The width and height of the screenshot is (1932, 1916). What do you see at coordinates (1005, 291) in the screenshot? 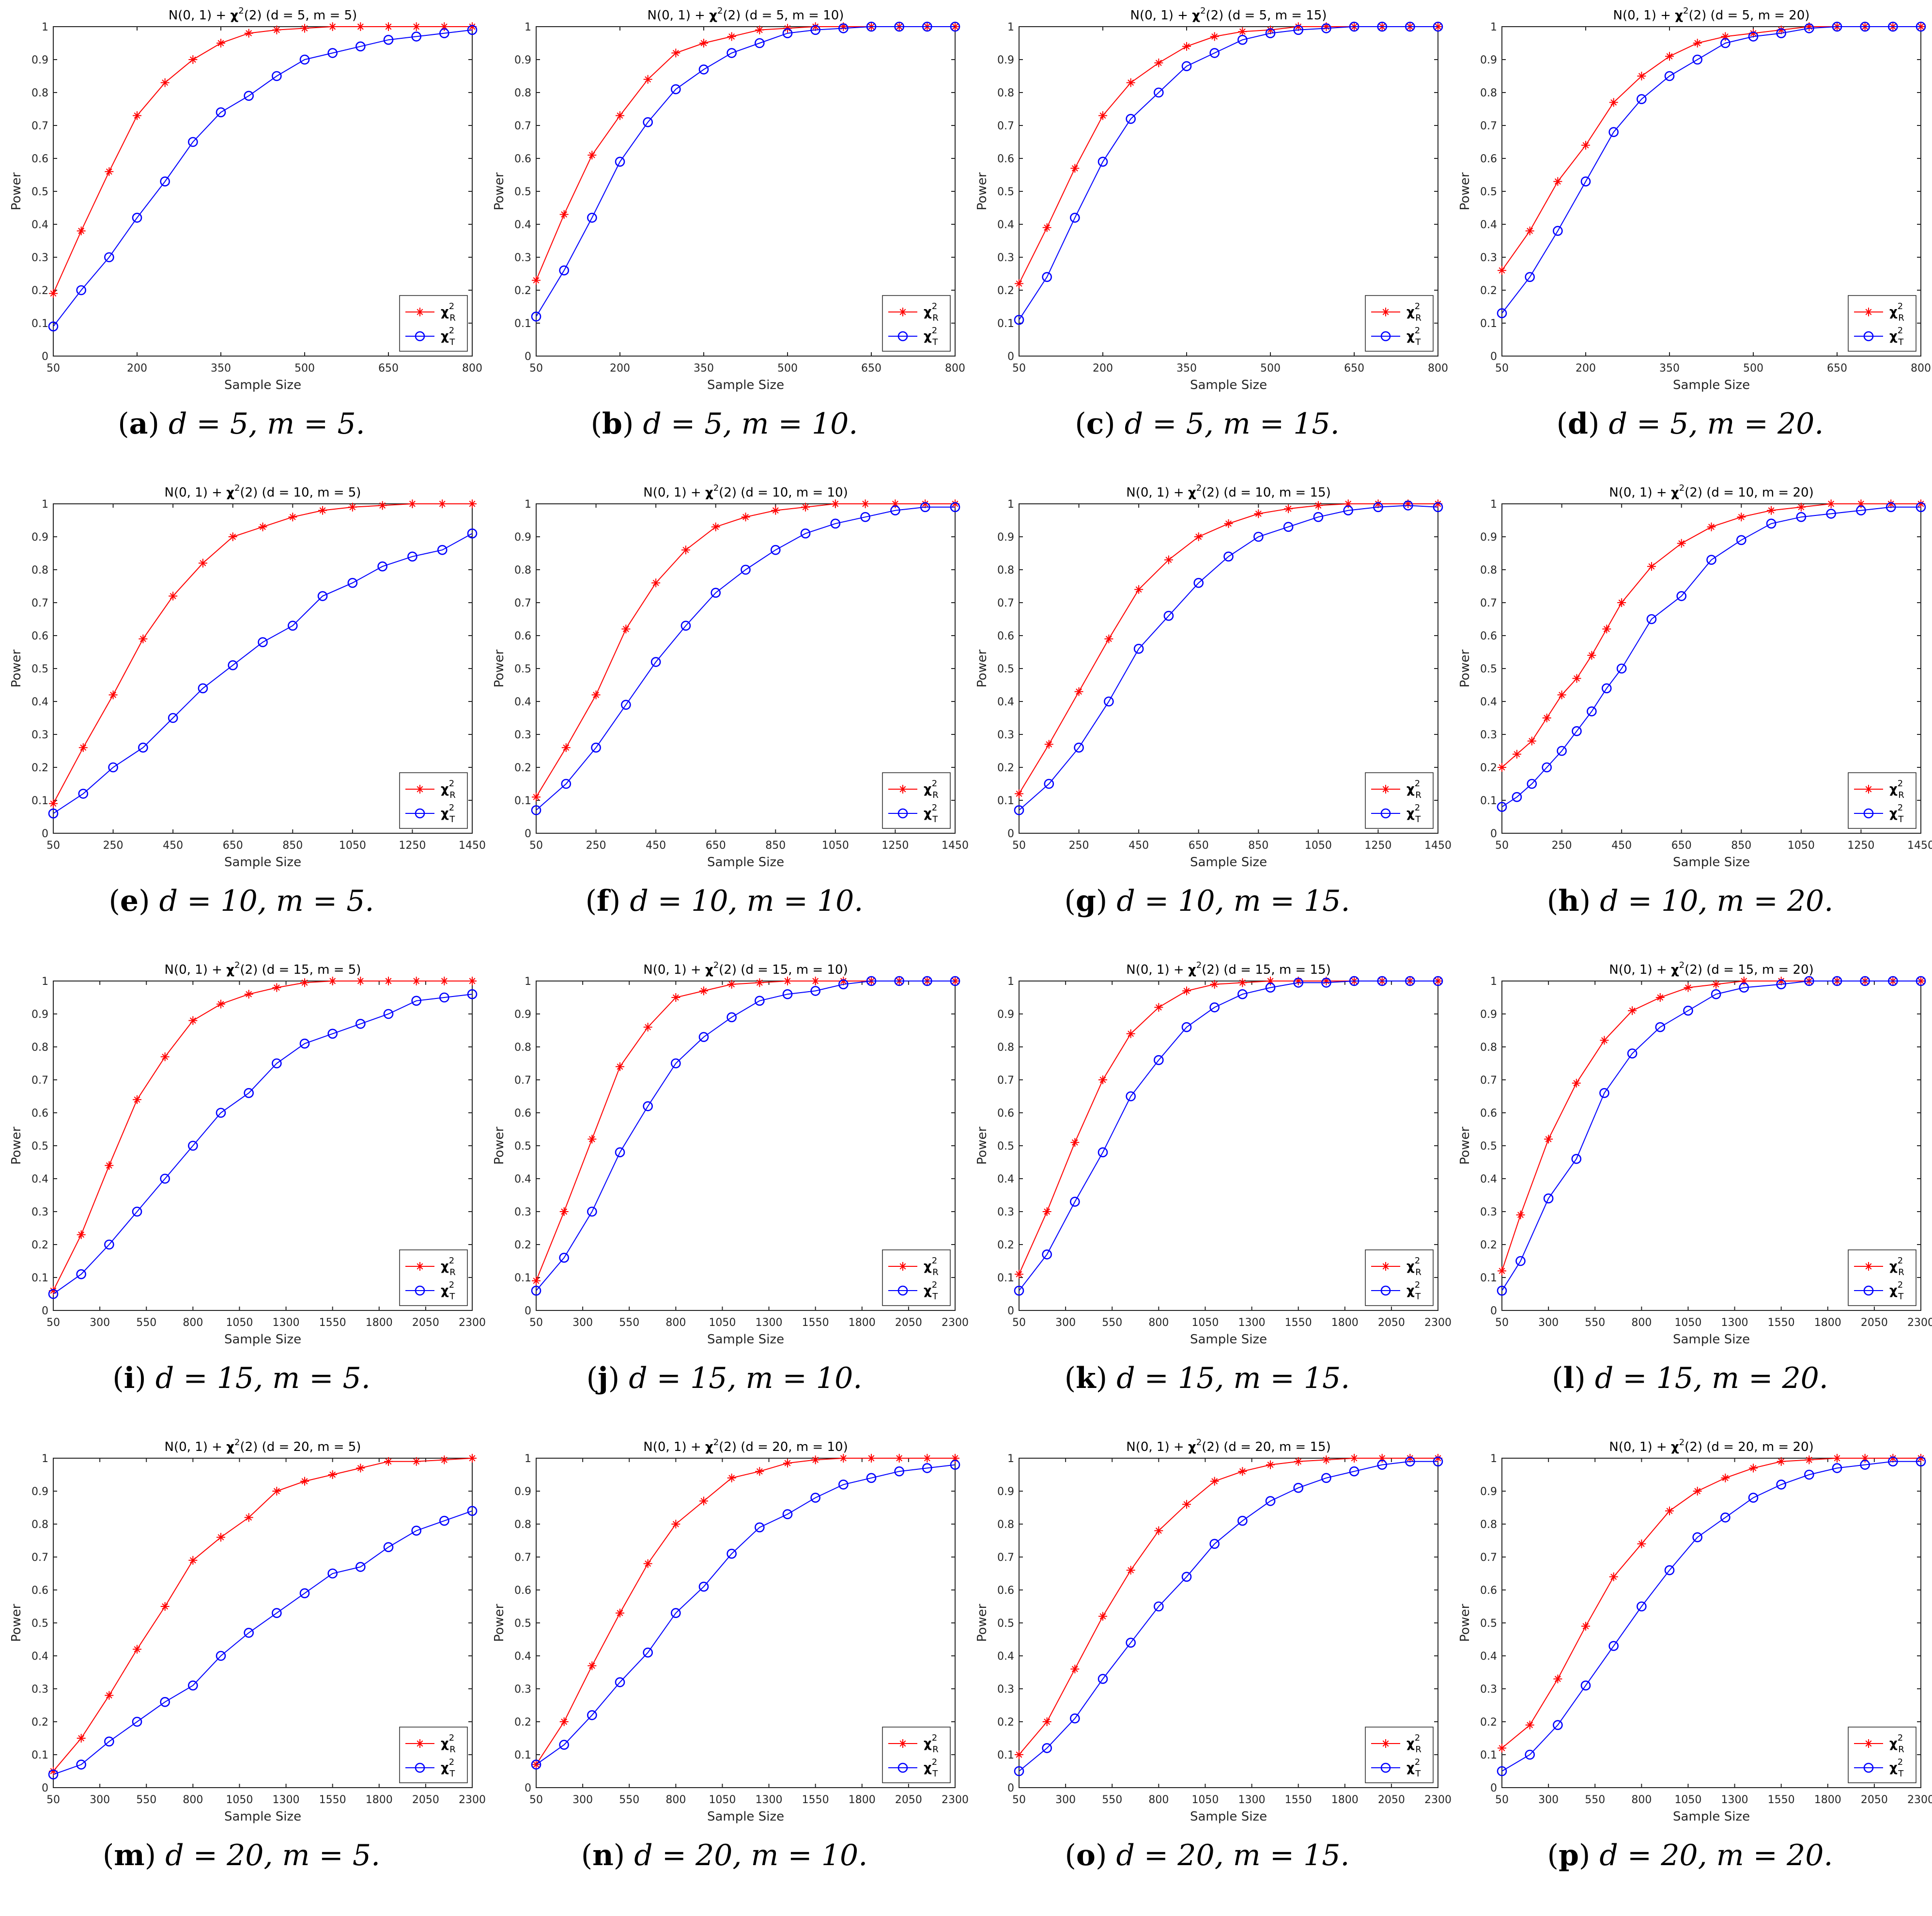
I see `y-tick-label: 0.2` at bounding box center [1005, 291].